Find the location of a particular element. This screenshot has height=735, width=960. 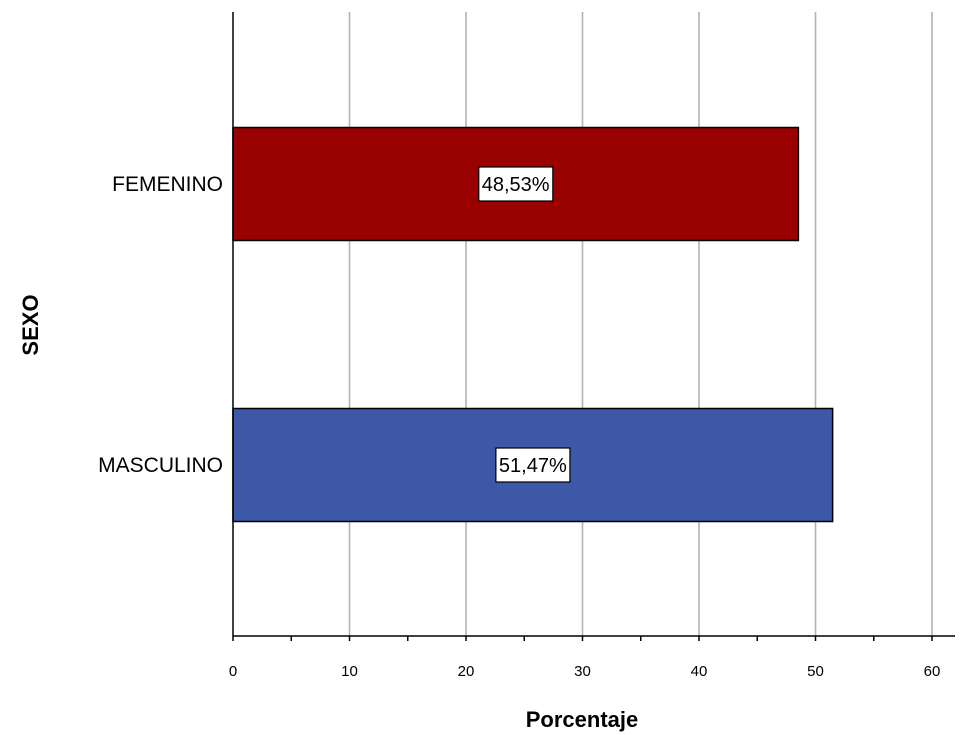

category-label: FEMENINO is located at coordinates (167, 184).